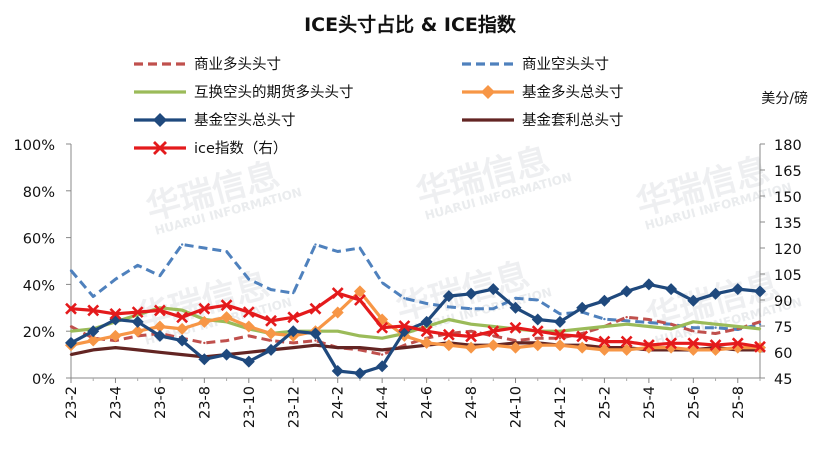 The width and height of the screenshot is (820, 475). I want to click on x-tick-label: 24-4, so click(383, 402).